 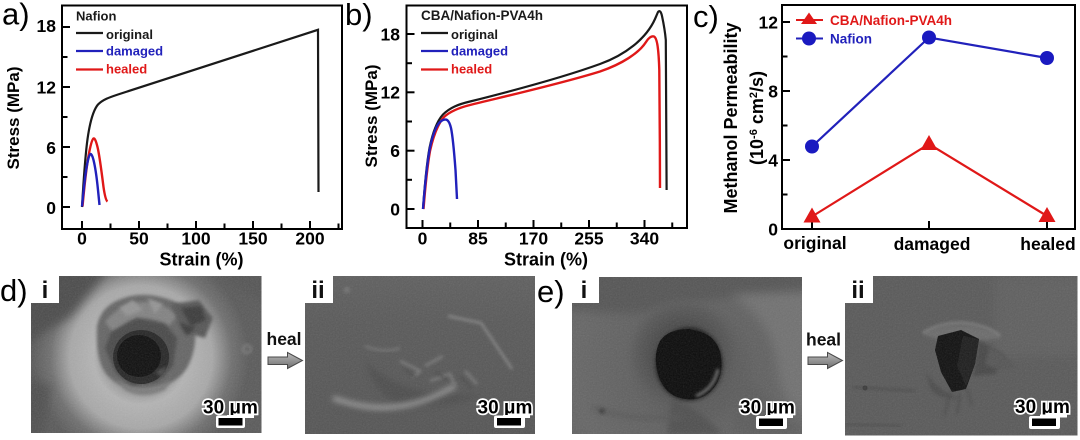 What do you see at coordinates (252, 239) in the screenshot?
I see `svg-text: 150` at bounding box center [252, 239].